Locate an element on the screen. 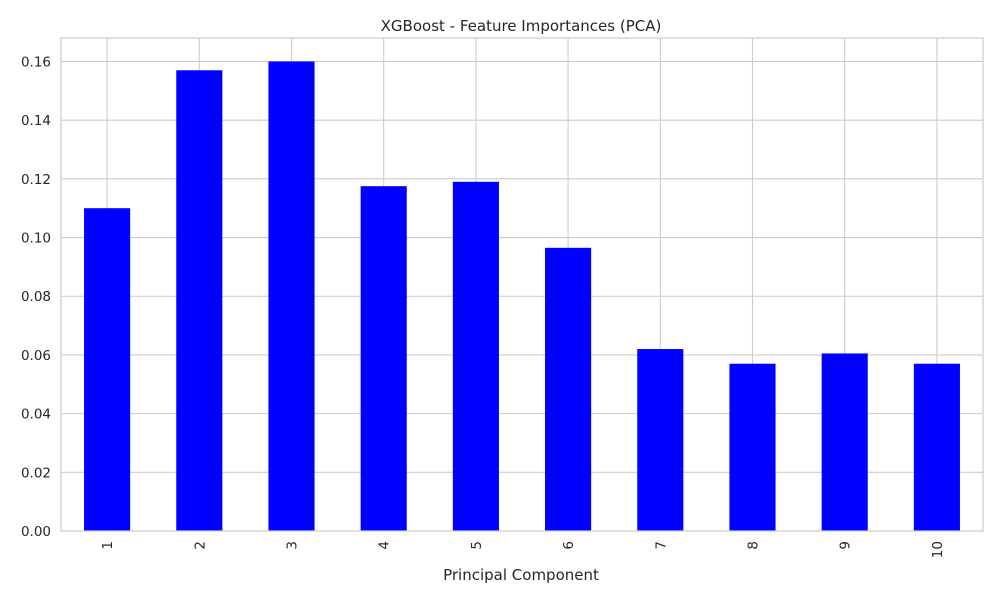 The image size is (1000, 604). y-tick-labels: 0.00 0.02 0.04 0.06 0.08 0.10 0.12 0.14 0.16 is located at coordinates (36, 297).